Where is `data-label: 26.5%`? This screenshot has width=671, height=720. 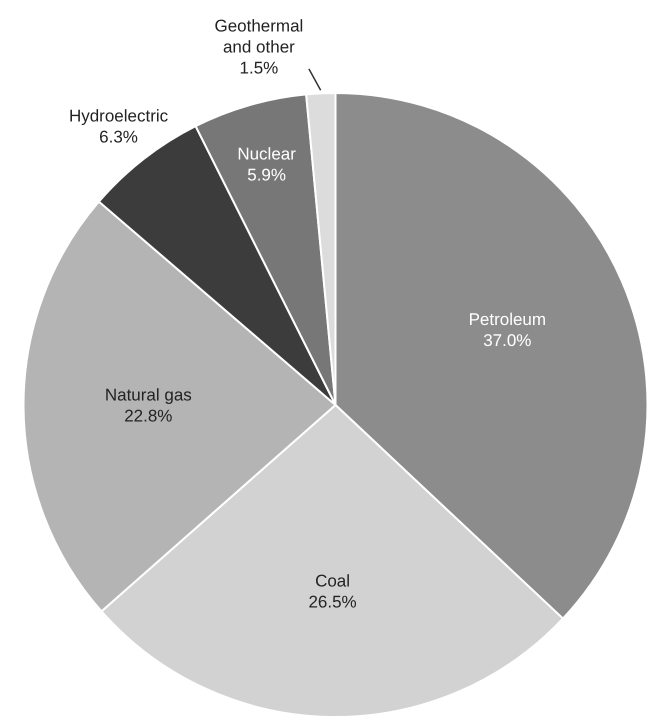 data-label: 26.5% is located at coordinates (332, 602).